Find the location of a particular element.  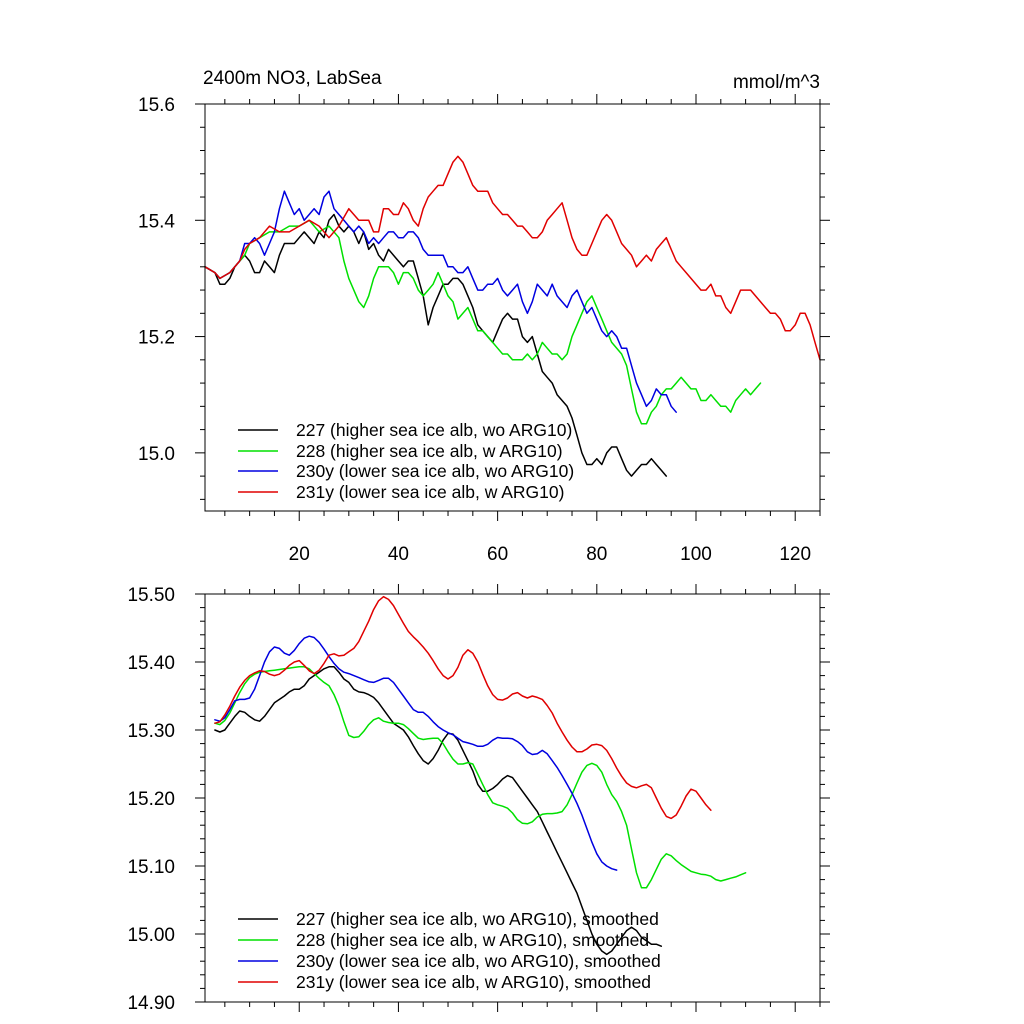

y-tick-label: 15.2 is located at coordinates (156, 338).